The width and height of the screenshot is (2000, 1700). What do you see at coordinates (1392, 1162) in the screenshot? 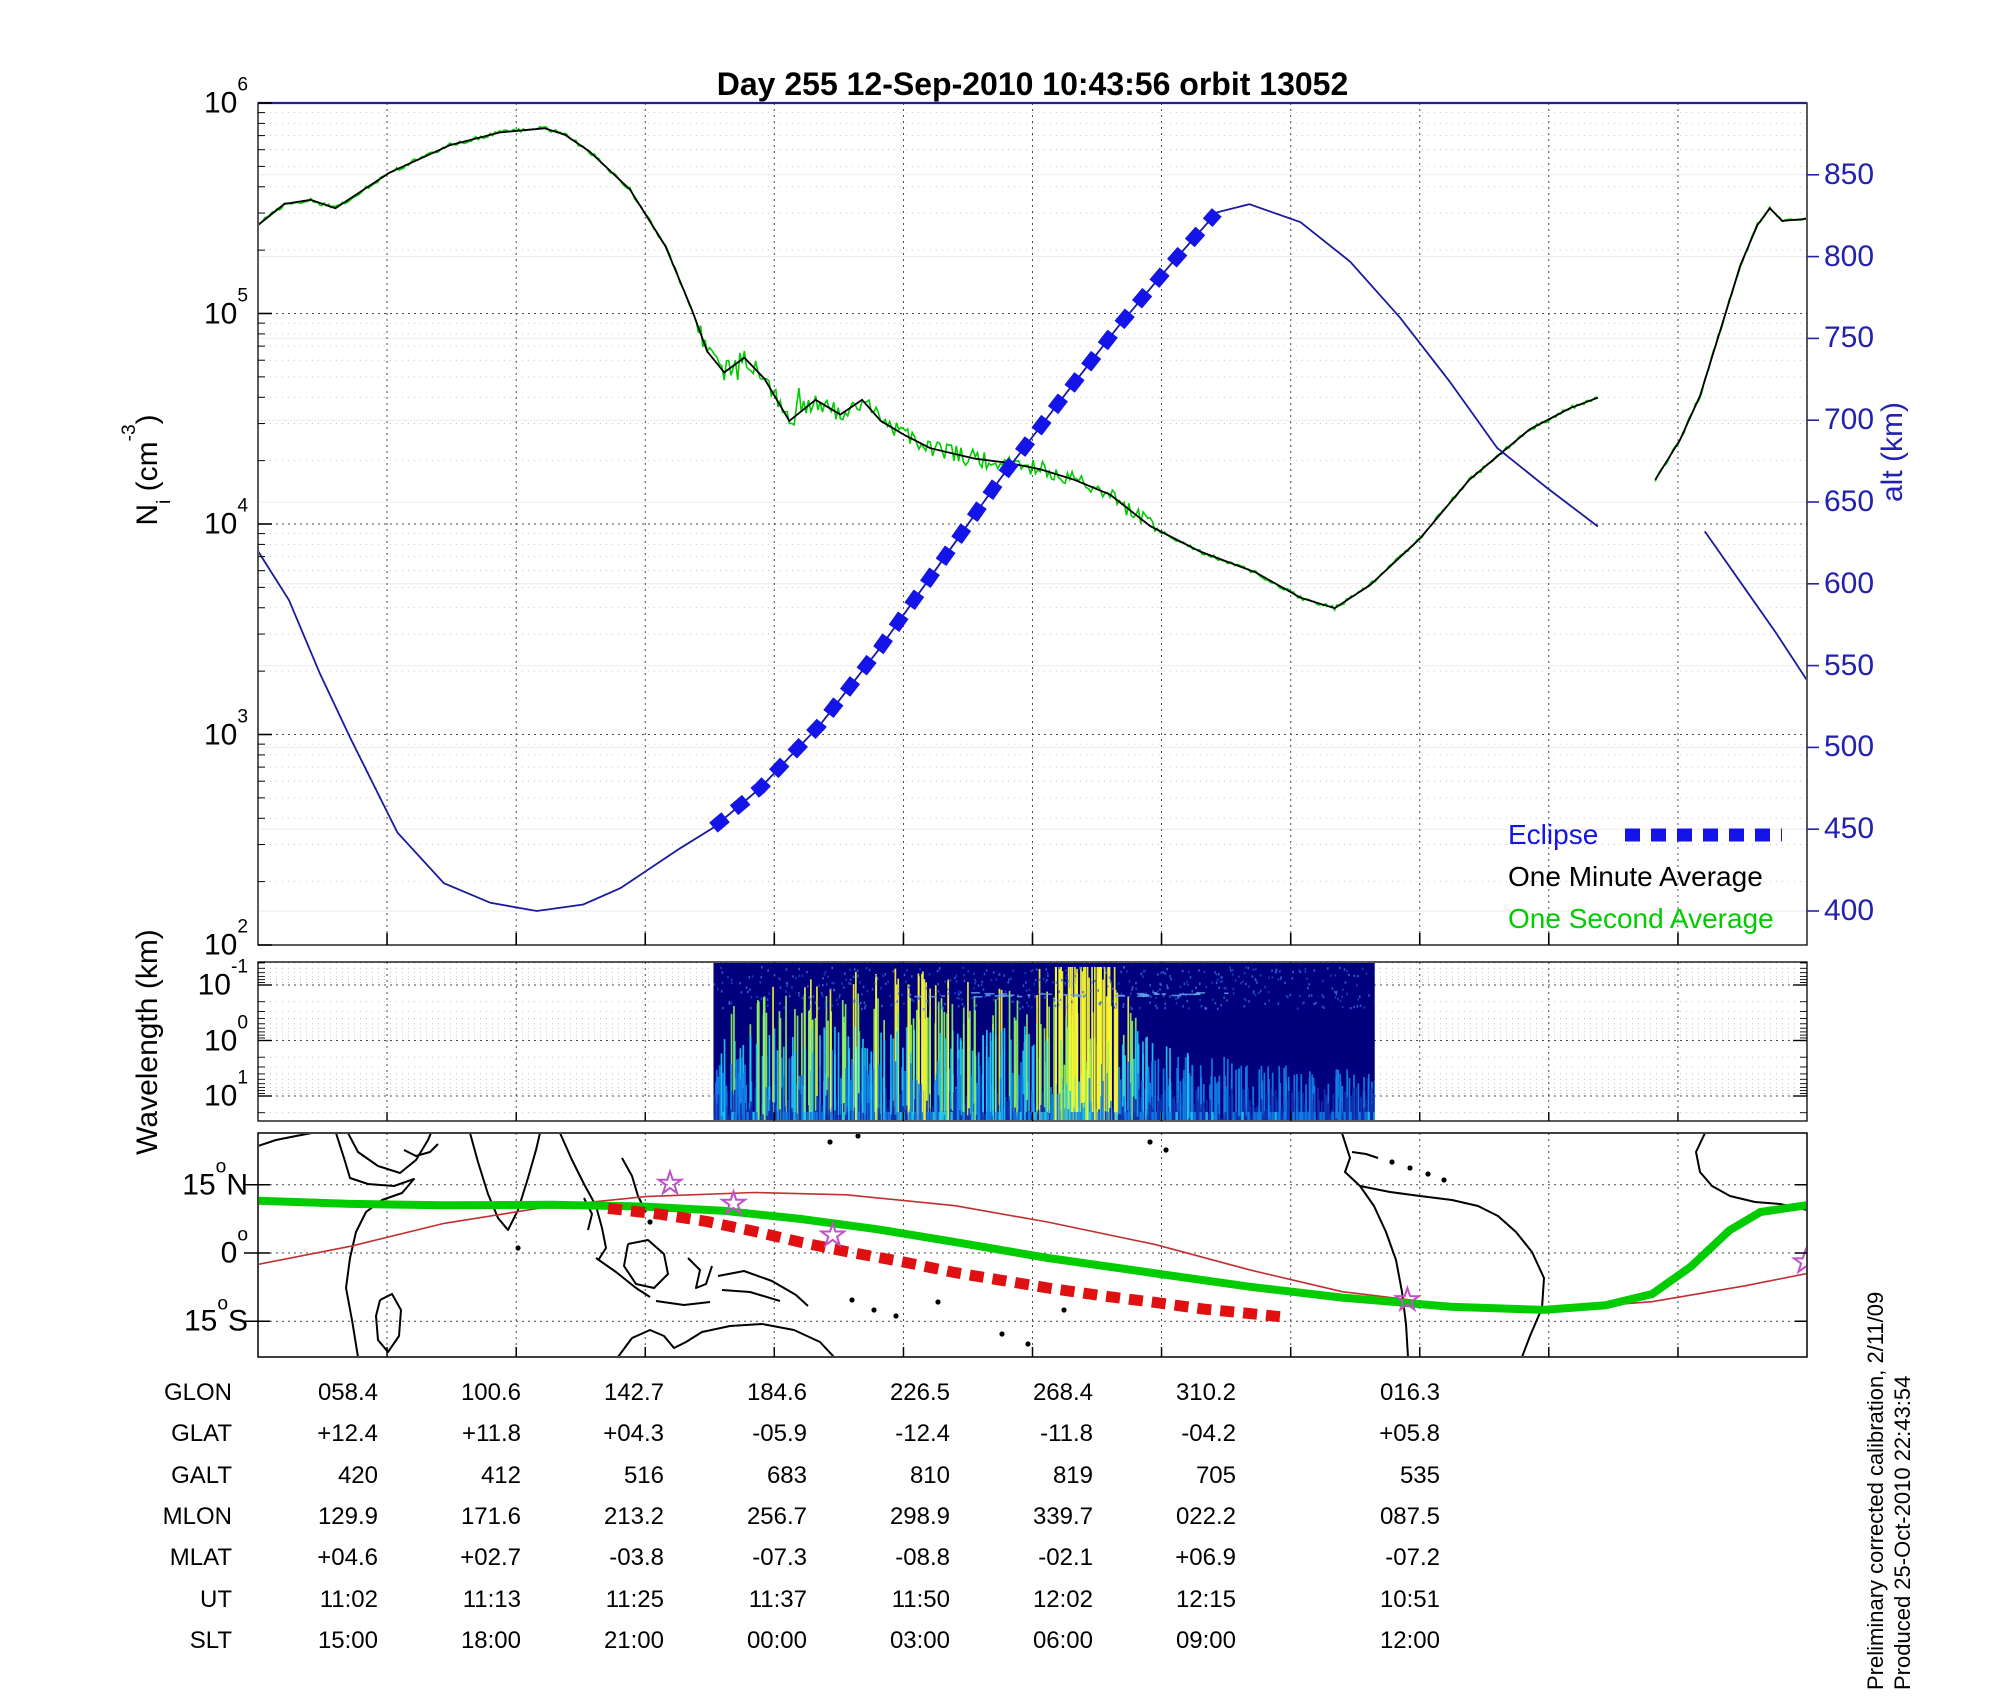
I see `island-dot` at bounding box center [1392, 1162].